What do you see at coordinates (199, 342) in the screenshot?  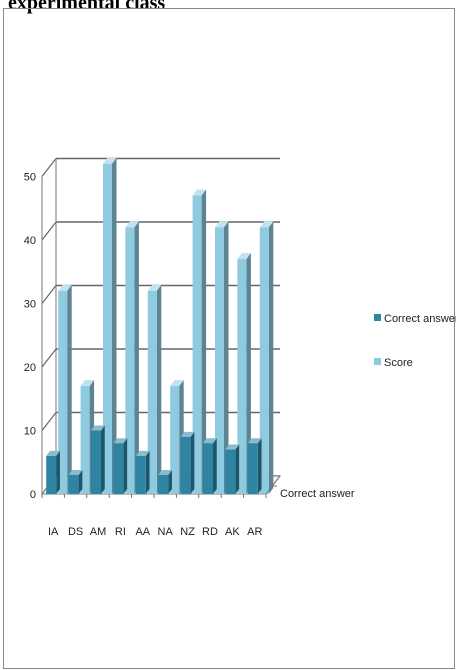 I see `bar-score-NZ` at bounding box center [199, 342].